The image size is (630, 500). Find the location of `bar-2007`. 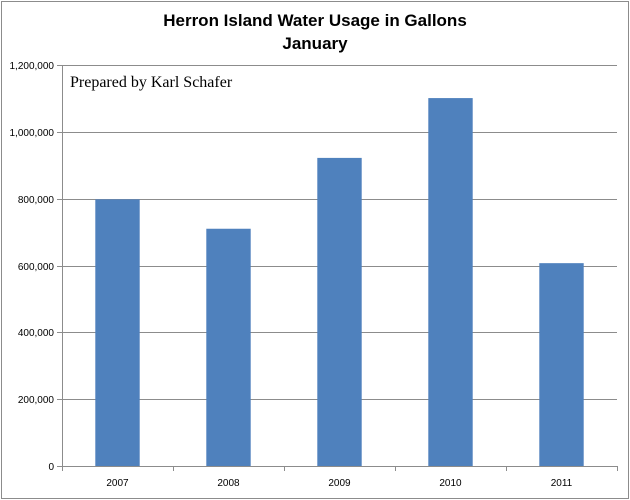

bar-2007 is located at coordinates (117, 332).